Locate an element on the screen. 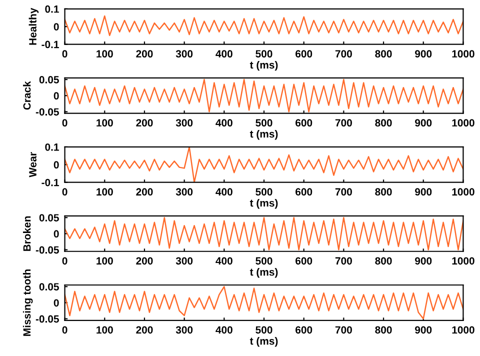  y-axis-title: Wear is located at coordinates (32, 165).